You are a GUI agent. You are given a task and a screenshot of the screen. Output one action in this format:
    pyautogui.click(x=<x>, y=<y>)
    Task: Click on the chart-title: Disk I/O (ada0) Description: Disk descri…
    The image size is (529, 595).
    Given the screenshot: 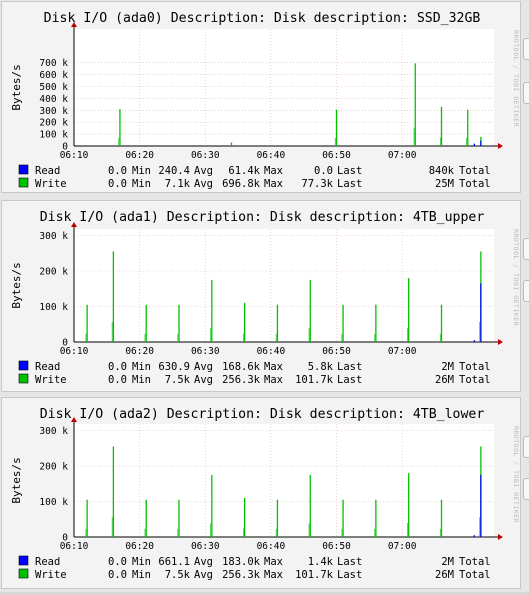 What is the action you would take?
    pyautogui.click(x=262, y=18)
    